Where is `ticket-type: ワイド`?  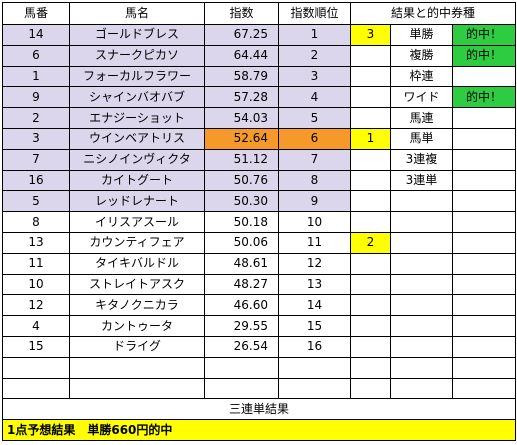 ticket-type: ワイド is located at coordinates (421, 97).